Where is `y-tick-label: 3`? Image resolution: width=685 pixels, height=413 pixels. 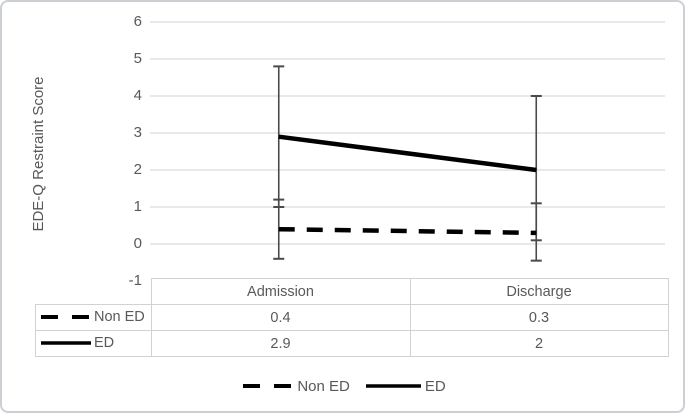
y-tick-label: 3 is located at coordinates (137, 132).